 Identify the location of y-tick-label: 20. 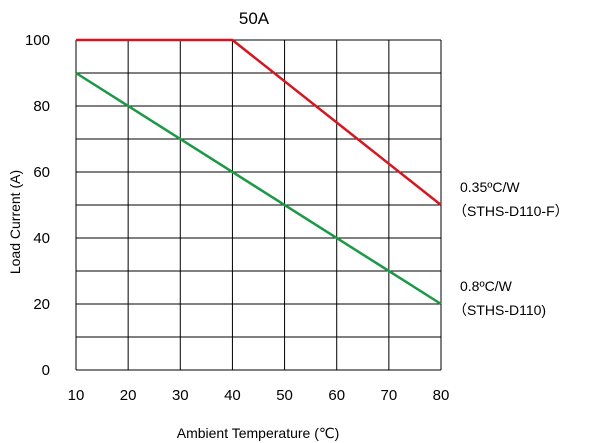
(41, 304).